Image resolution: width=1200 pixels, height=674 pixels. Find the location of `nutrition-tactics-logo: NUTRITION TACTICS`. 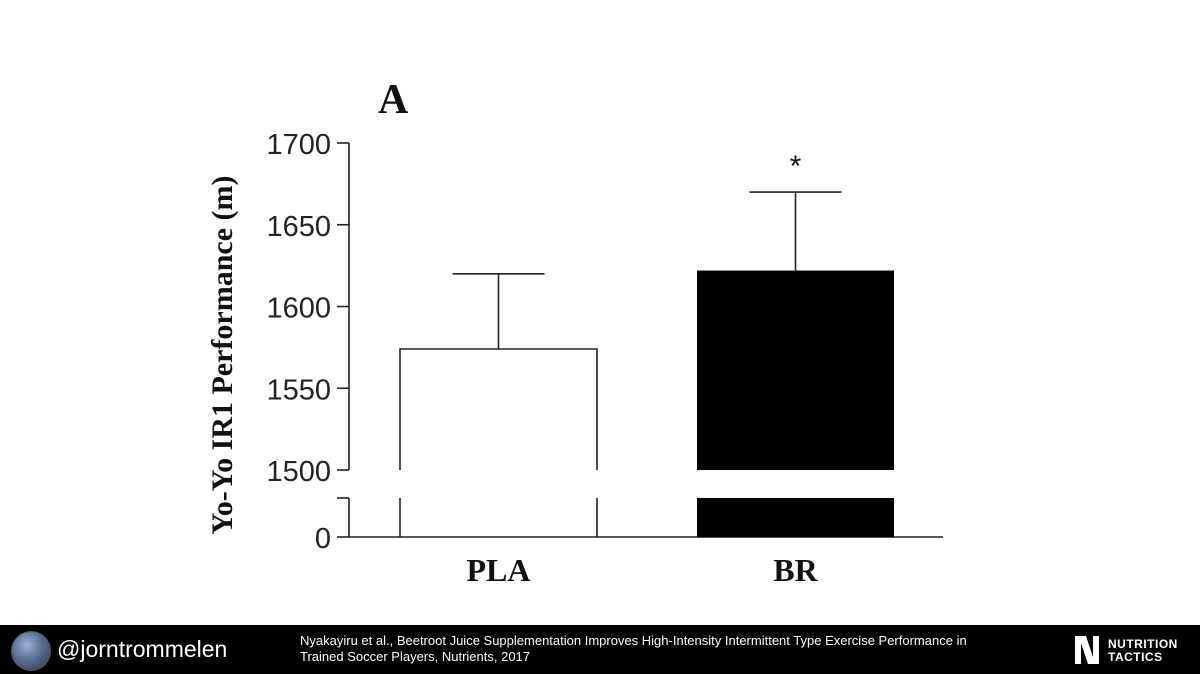

nutrition-tactics-logo: NUTRITION TACTICS is located at coordinates (1132, 650).